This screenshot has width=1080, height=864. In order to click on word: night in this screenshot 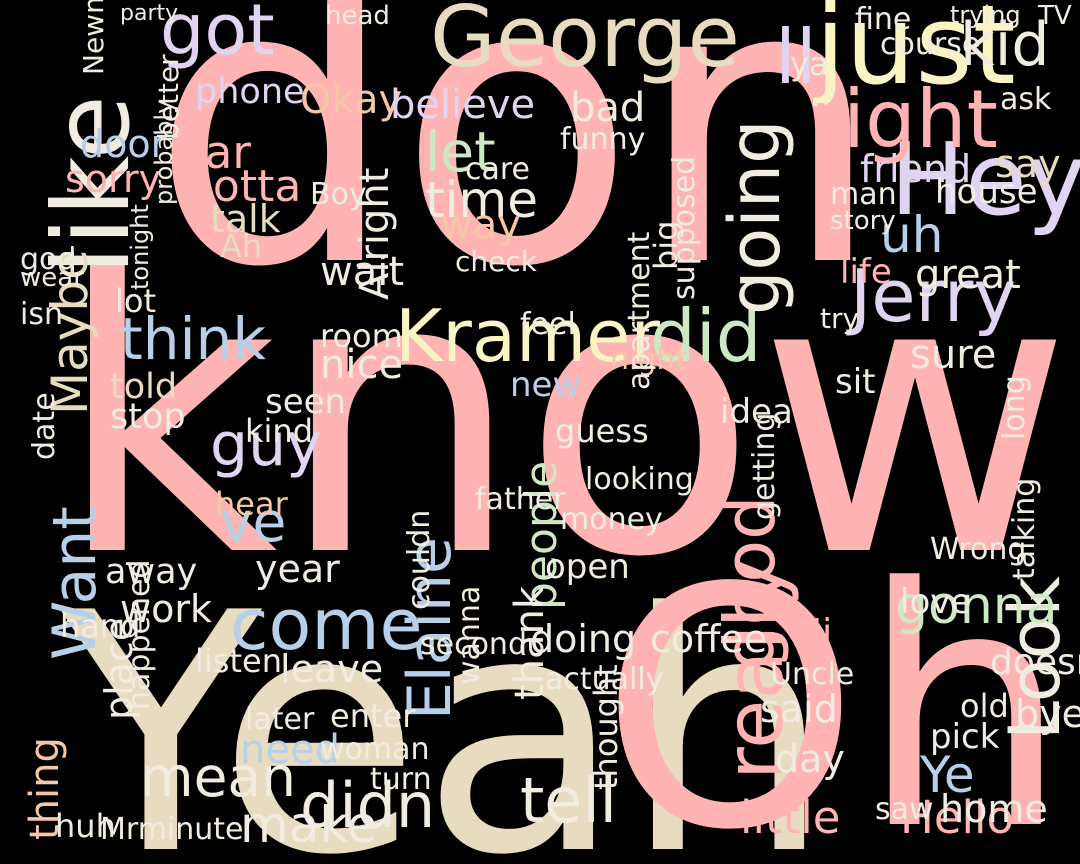, I will do `click(649, 359)`.